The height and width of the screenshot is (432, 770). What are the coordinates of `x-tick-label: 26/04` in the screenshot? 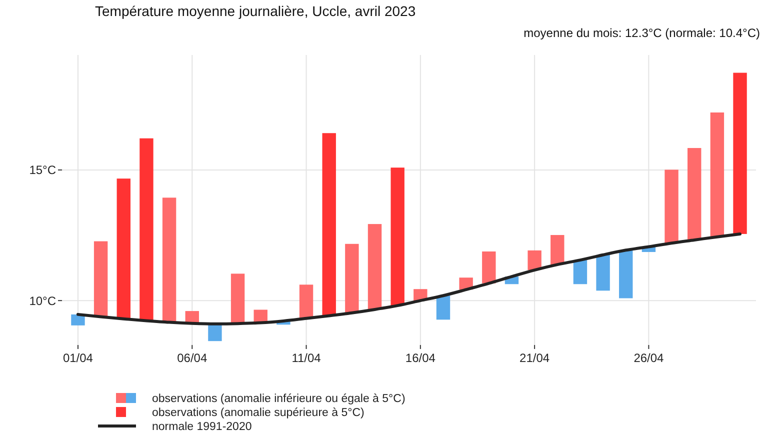 It's located at (649, 358).